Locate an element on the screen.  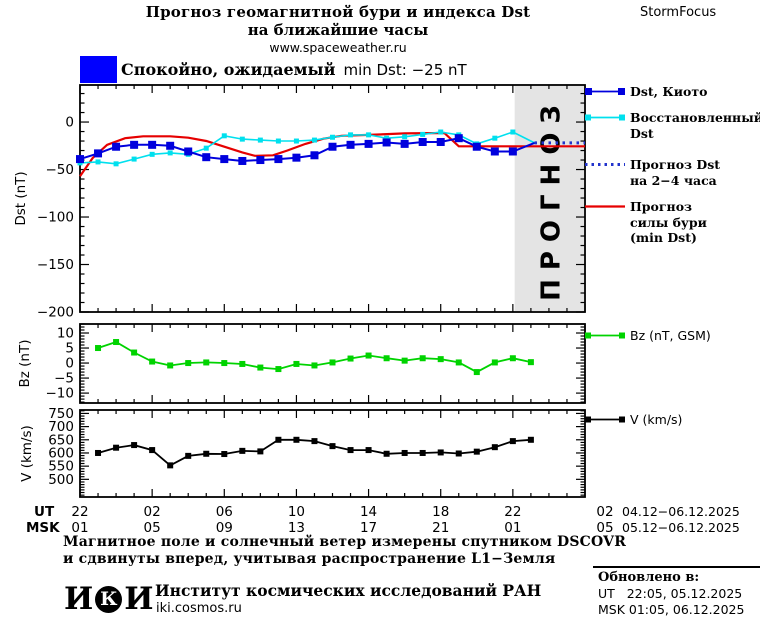
updated-ut-time: UT 22:05, 05.12.2025 is located at coordinates (670, 593).